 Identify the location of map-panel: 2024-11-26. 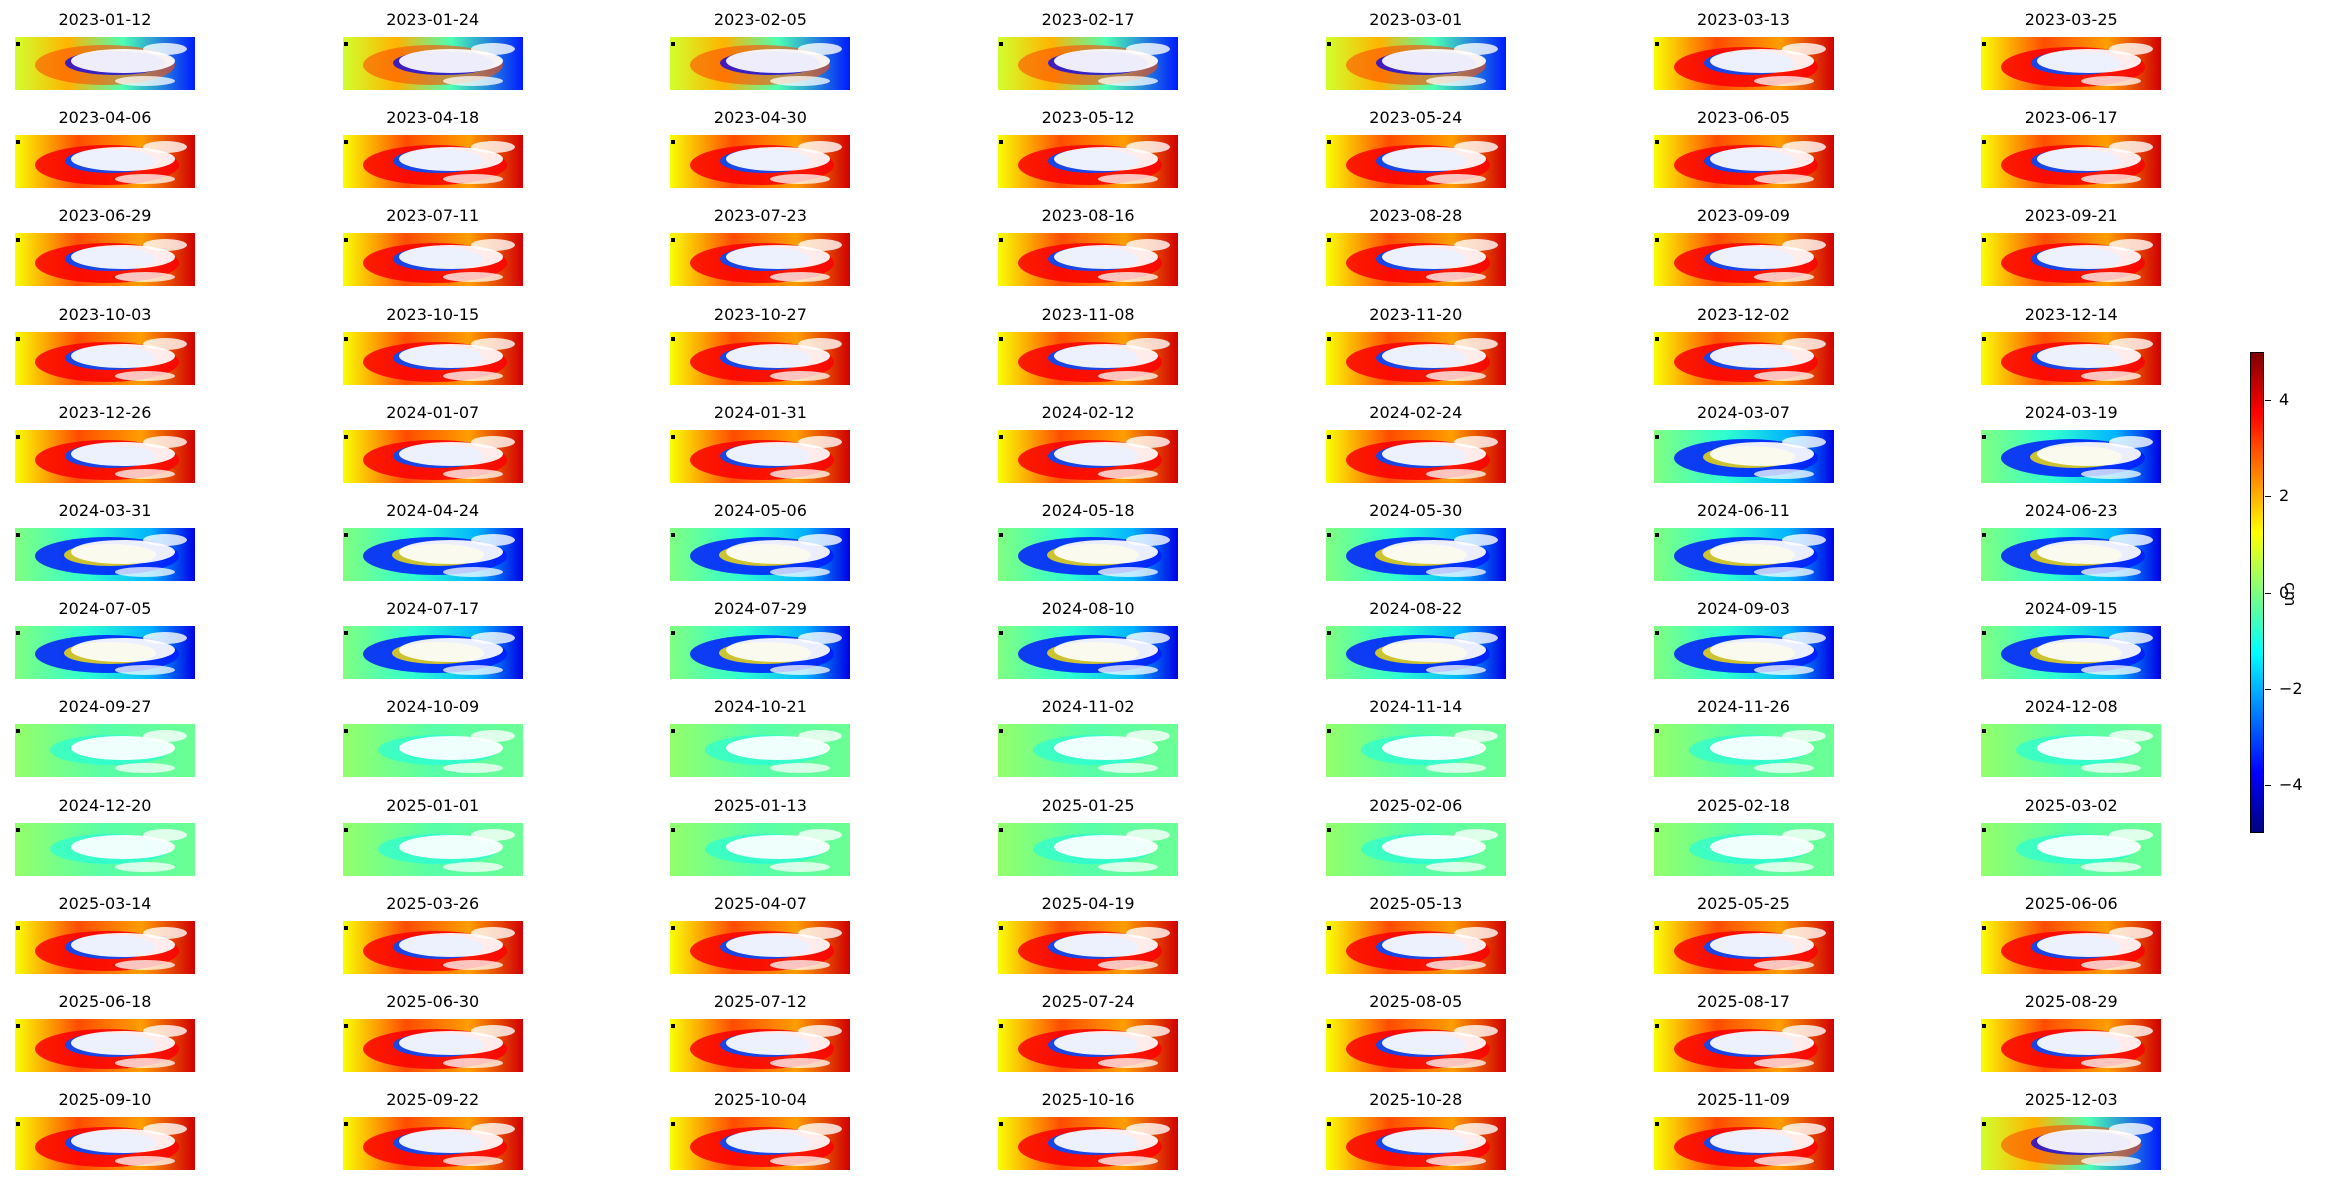
(1743, 738).